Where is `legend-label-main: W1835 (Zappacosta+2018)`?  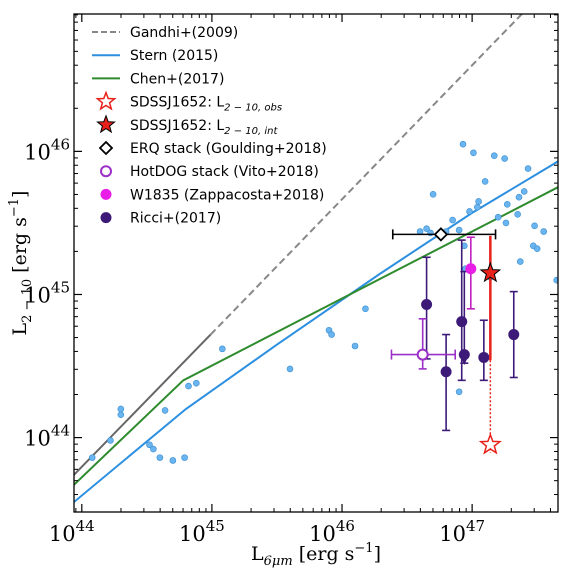
legend-label-main: W1835 (Zappacosta+2018) is located at coordinates (227, 195).